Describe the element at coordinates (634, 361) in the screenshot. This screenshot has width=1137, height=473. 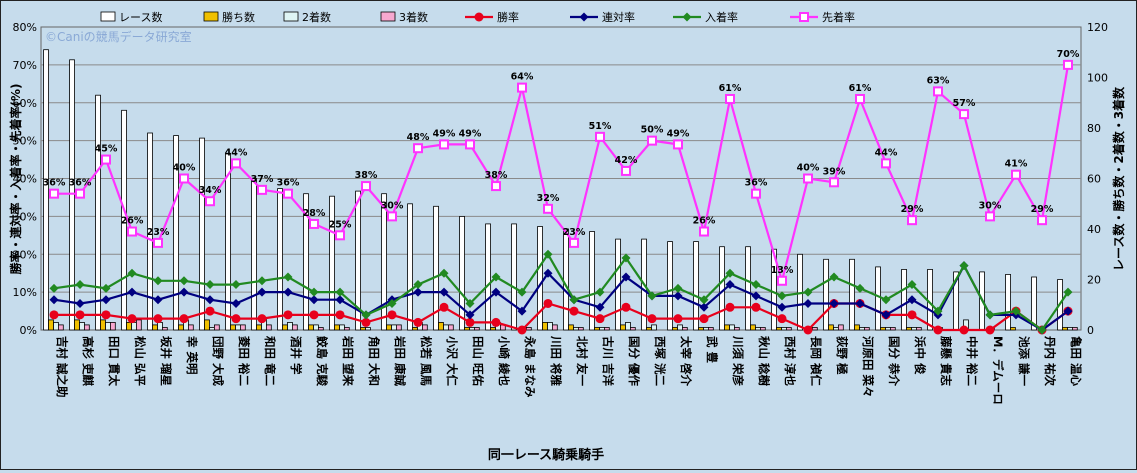
I see `x-tick-label: 国分 優作` at that location.